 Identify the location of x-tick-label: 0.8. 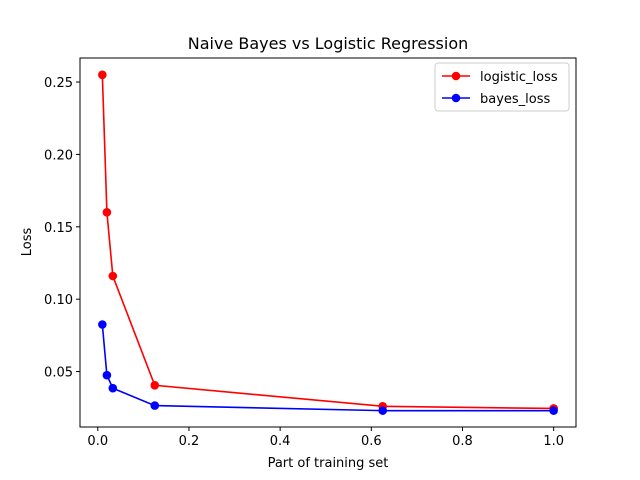
(462, 441).